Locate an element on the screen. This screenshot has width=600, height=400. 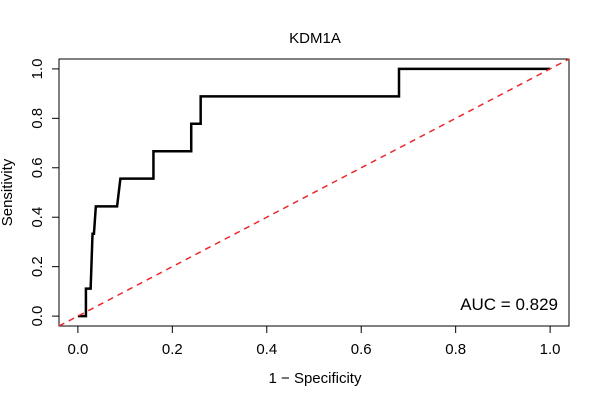
x-axis-title: 1 − Specificity is located at coordinates (315, 378).